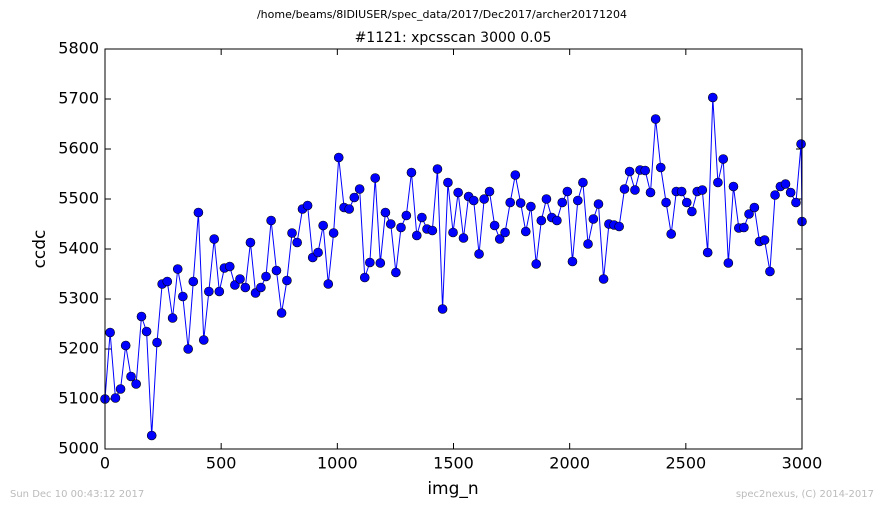 The height and width of the screenshot is (509, 884). I want to click on y-axis-label: ccdc, so click(40, 249).